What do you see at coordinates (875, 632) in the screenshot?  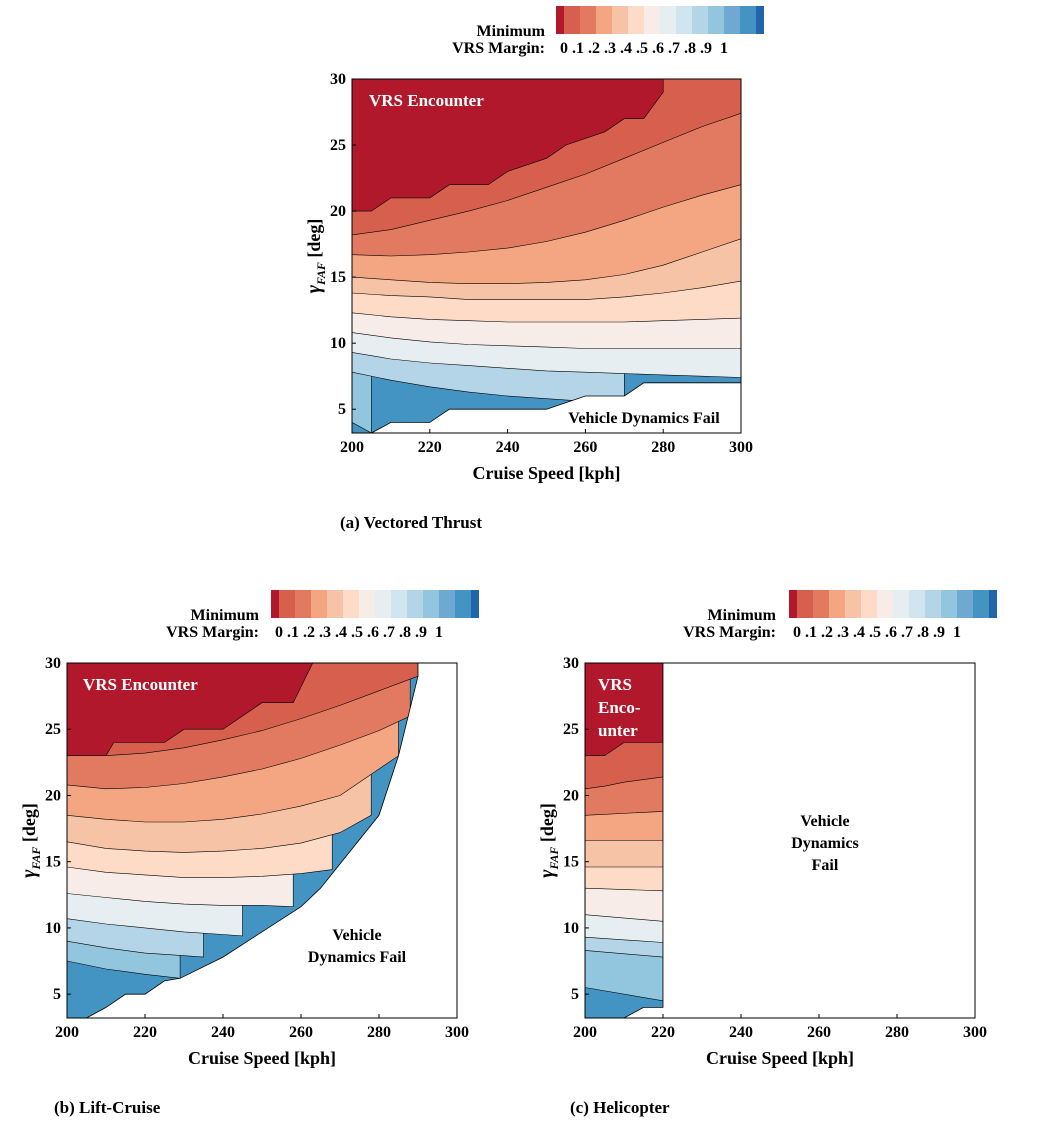 I see `colorbar-tick-label: .5` at bounding box center [875, 632].